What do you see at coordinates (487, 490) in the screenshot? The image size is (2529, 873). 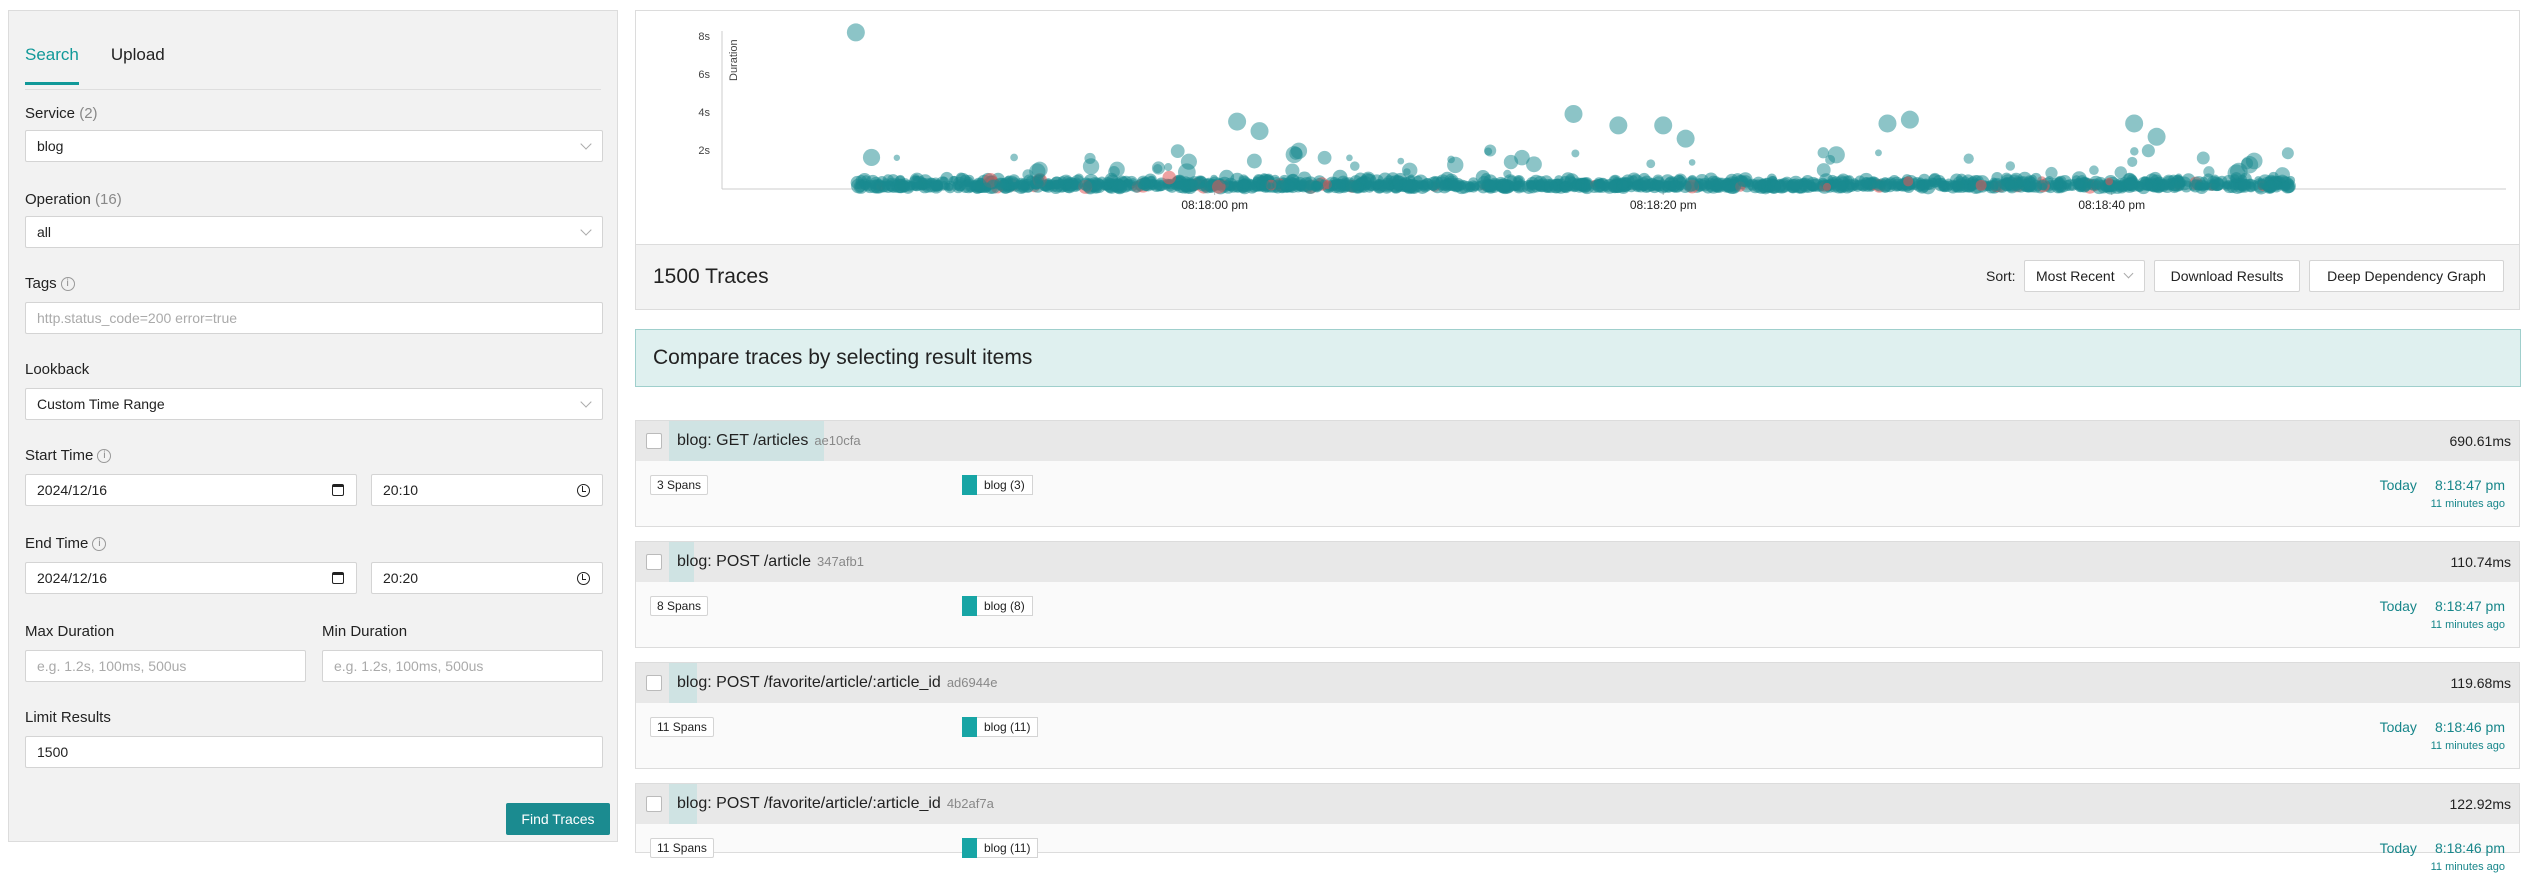 I see `start-time-input: 20:10` at bounding box center [487, 490].